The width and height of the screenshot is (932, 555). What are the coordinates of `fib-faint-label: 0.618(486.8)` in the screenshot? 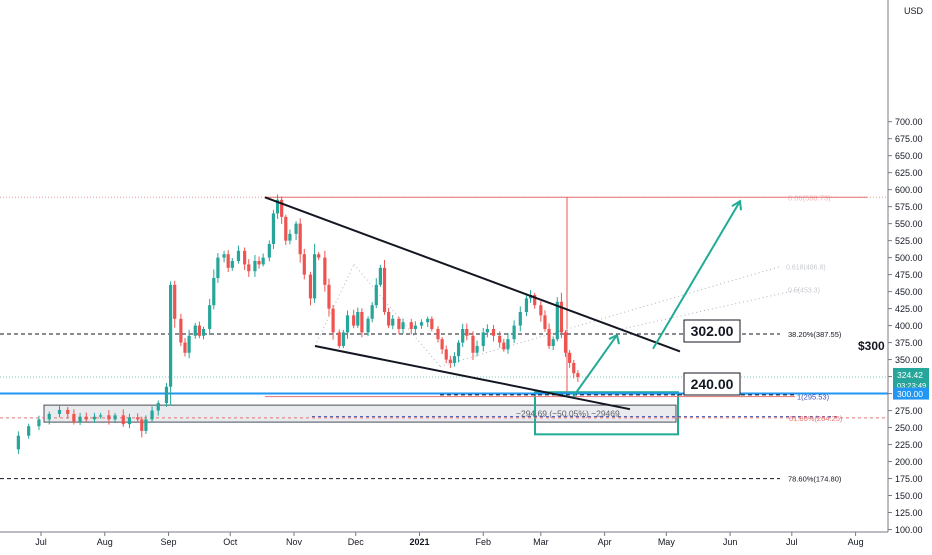 It's located at (806, 268).